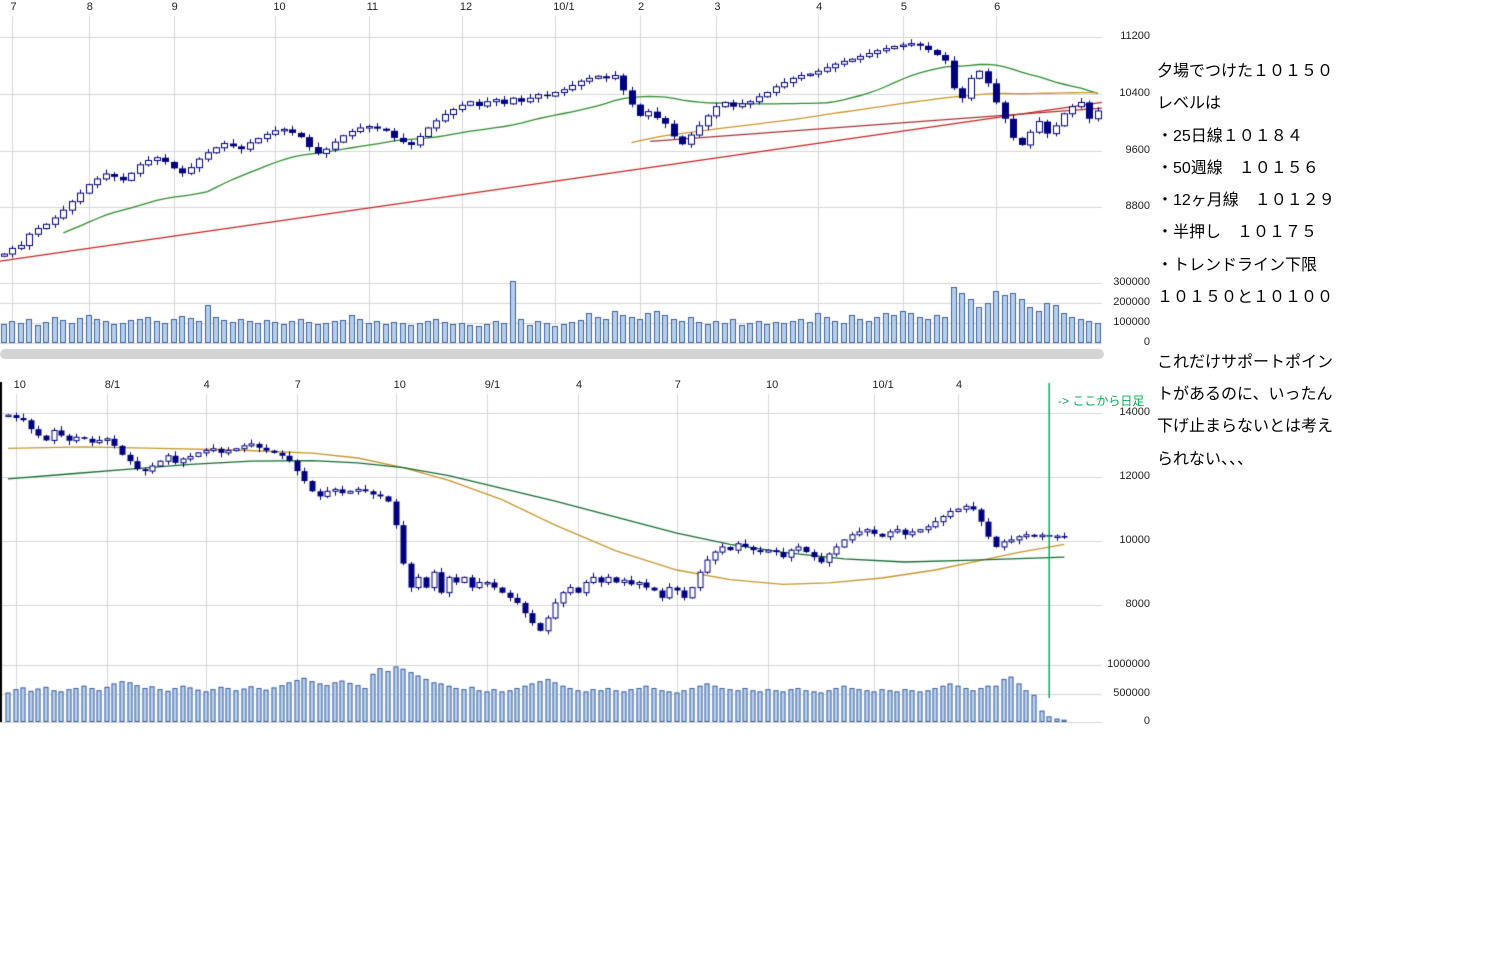 The height and width of the screenshot is (970, 1490). I want to click on commentary-line: ・50週線 １０１５６, so click(1238, 168).